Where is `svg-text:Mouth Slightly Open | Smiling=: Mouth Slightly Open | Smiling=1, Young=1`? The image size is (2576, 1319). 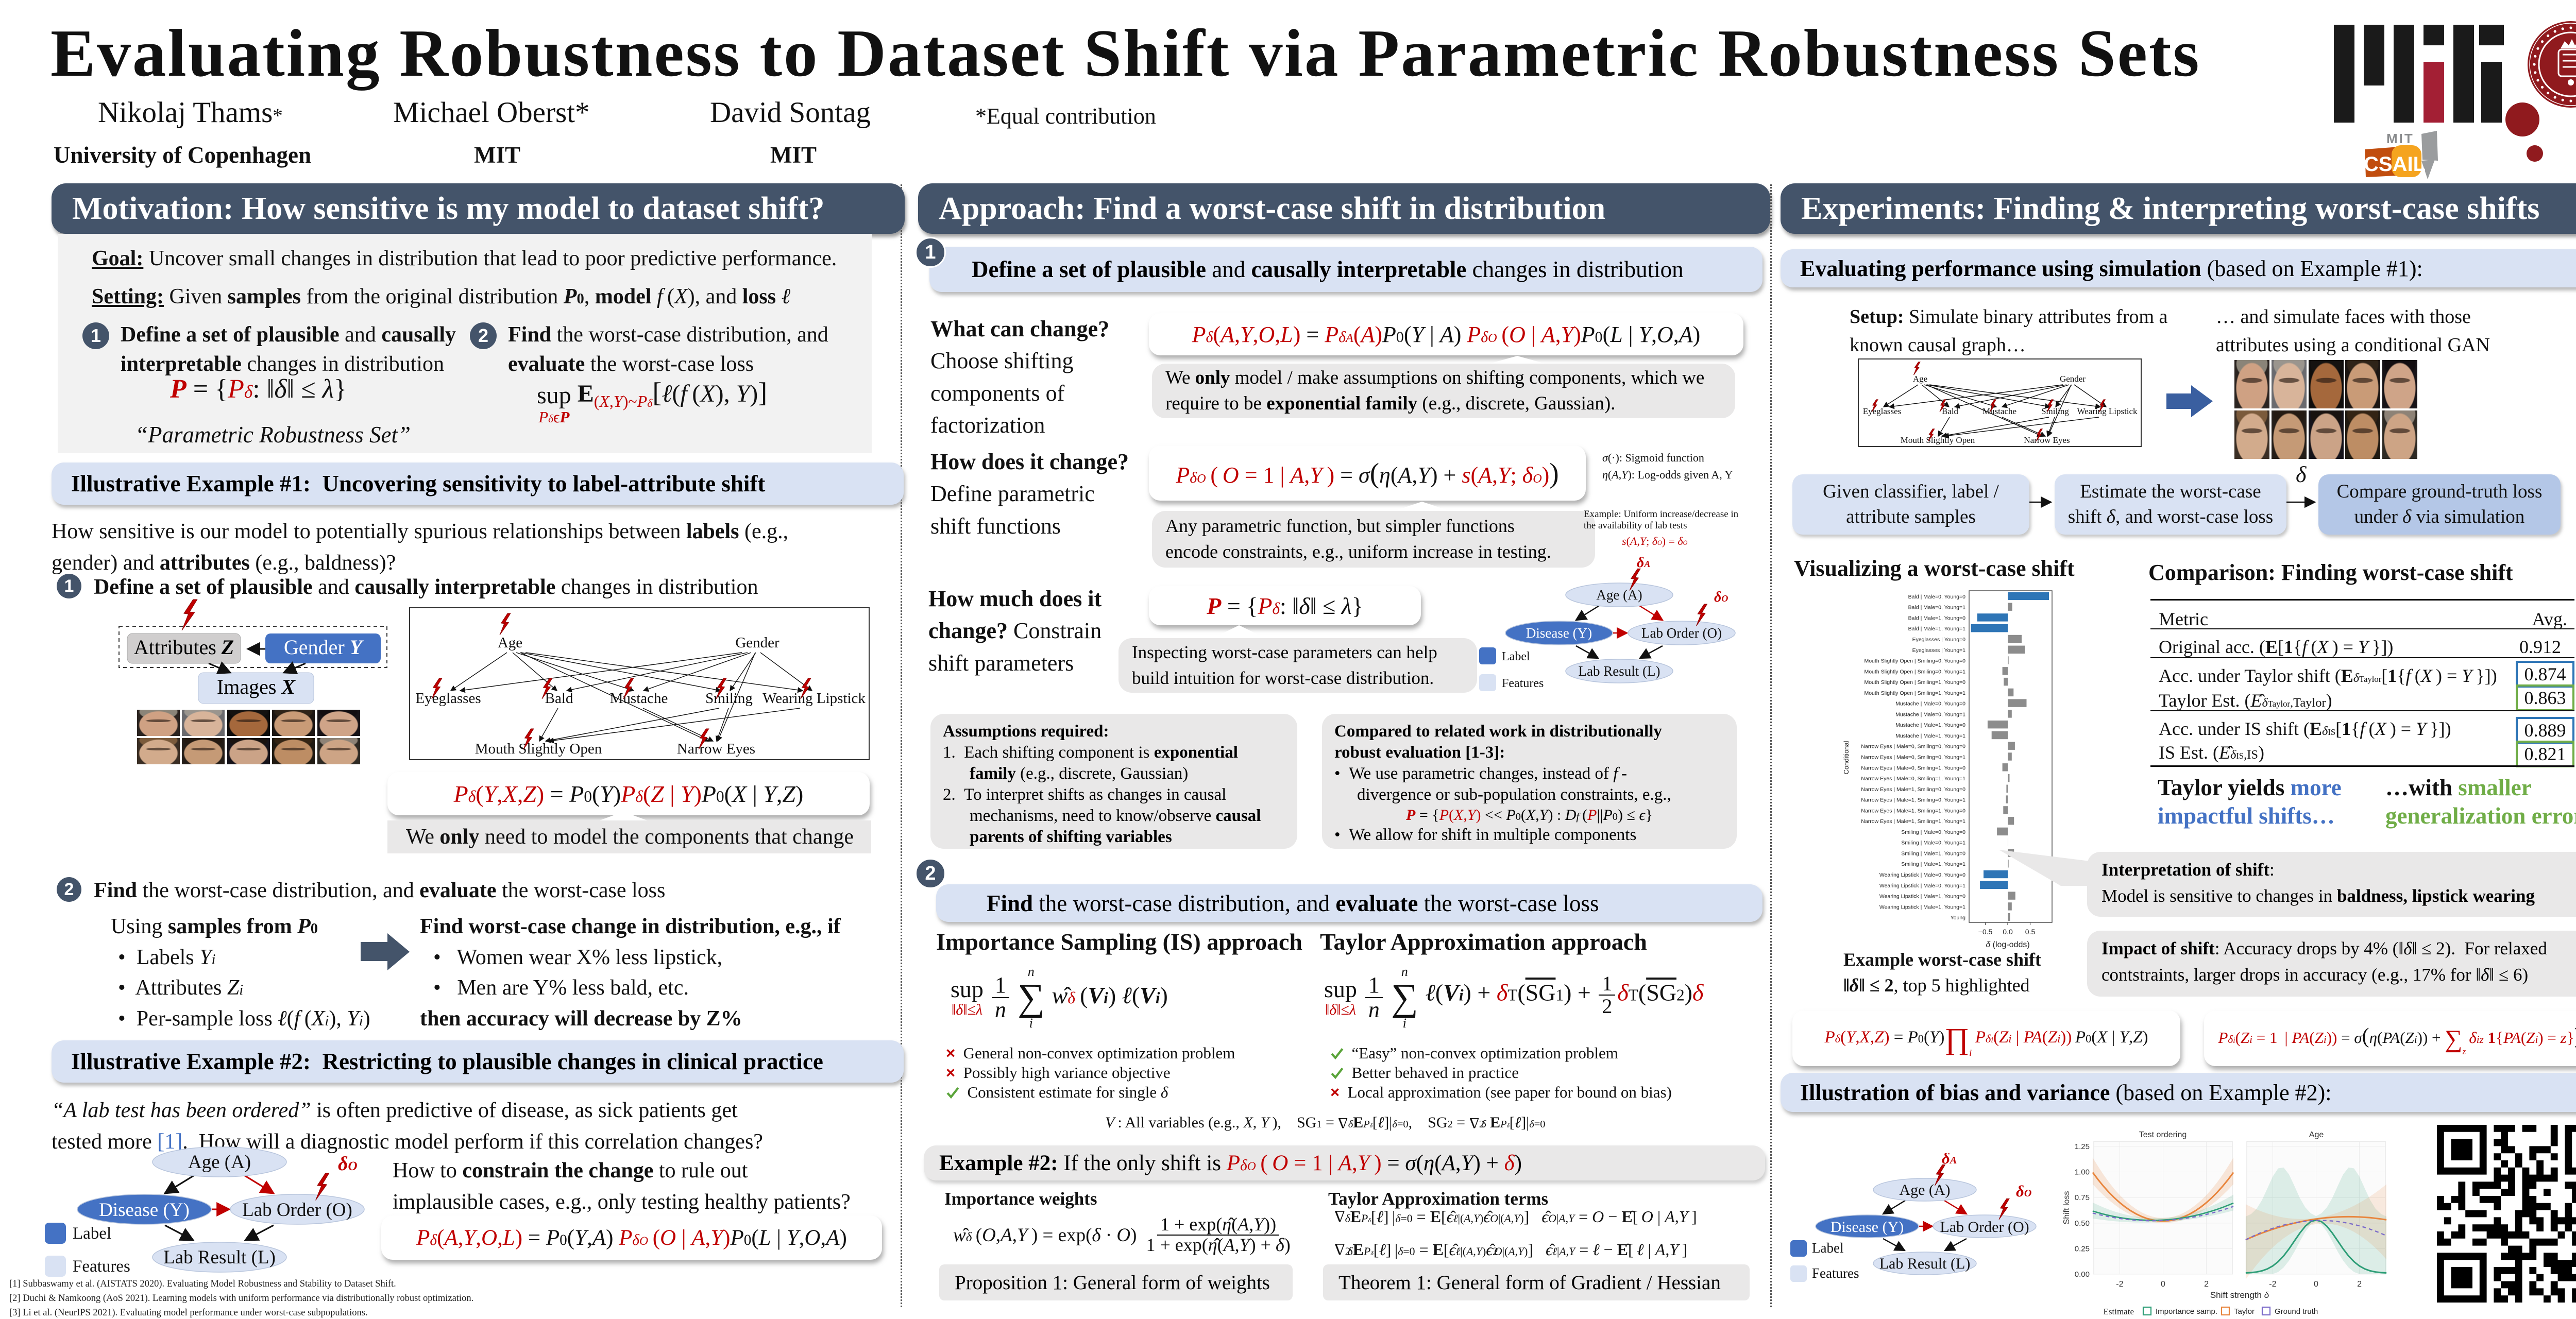
svg-text:Mouth Slightly Open | Smiling=: Mouth Slightly Open | Smiling=1, Young=1 is located at coordinates (1915, 693).